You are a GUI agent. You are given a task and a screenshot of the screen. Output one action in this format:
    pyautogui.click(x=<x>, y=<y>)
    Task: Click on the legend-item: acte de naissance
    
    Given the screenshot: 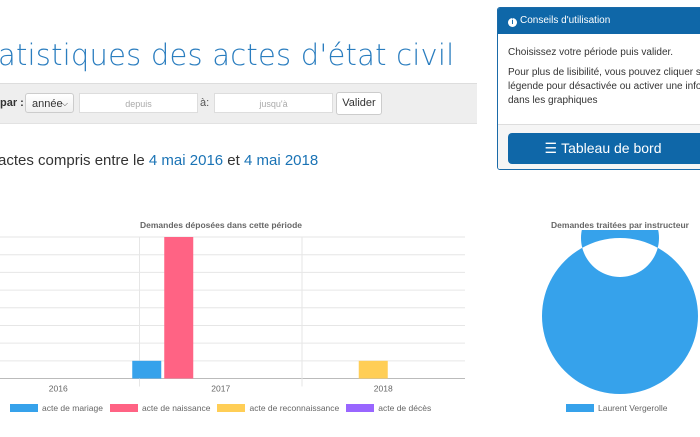 What is the action you would take?
    pyautogui.click(x=160, y=408)
    